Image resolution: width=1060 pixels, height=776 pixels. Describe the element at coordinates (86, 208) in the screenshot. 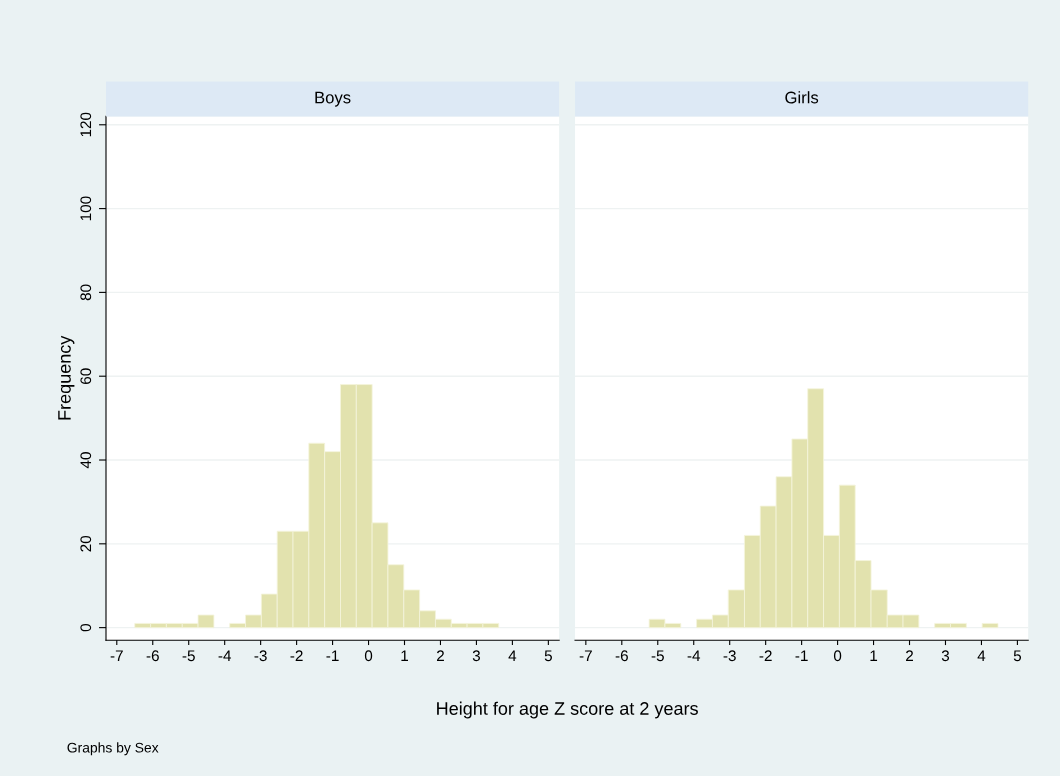

I see `y-tick-label: 100` at that location.